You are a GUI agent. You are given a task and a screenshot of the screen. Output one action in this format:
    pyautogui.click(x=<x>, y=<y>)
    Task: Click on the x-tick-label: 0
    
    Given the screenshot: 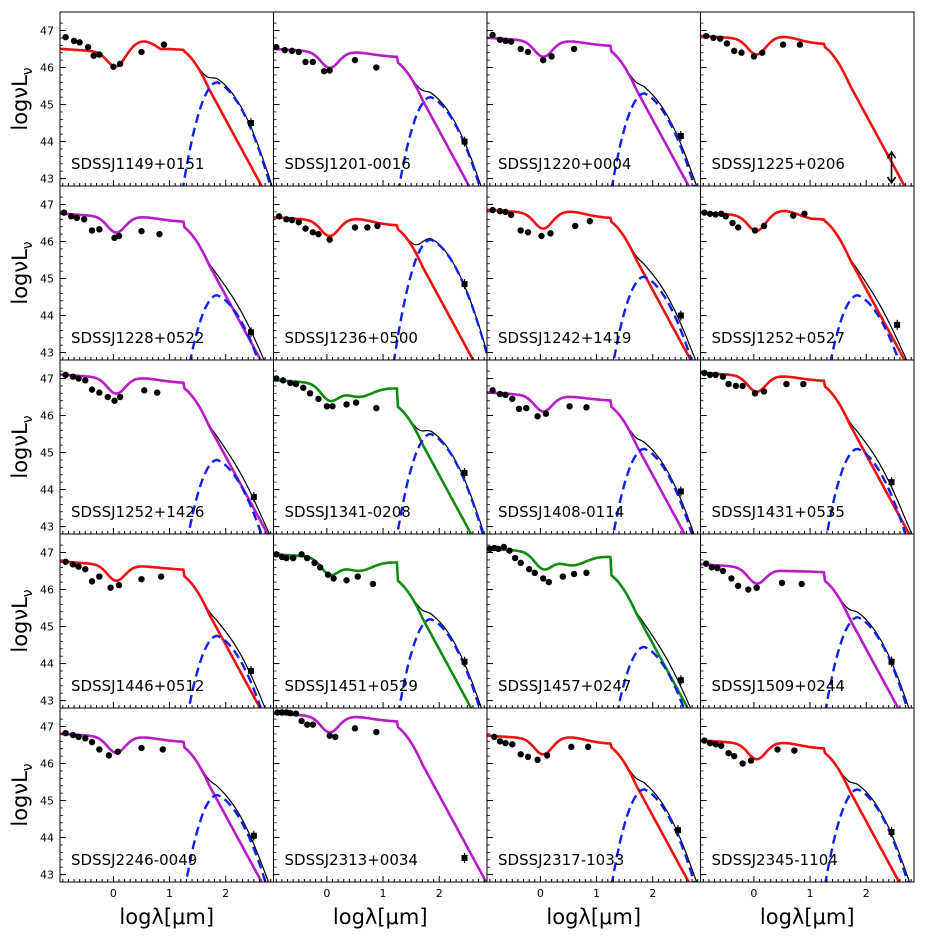 What is the action you would take?
    pyautogui.click(x=326, y=893)
    